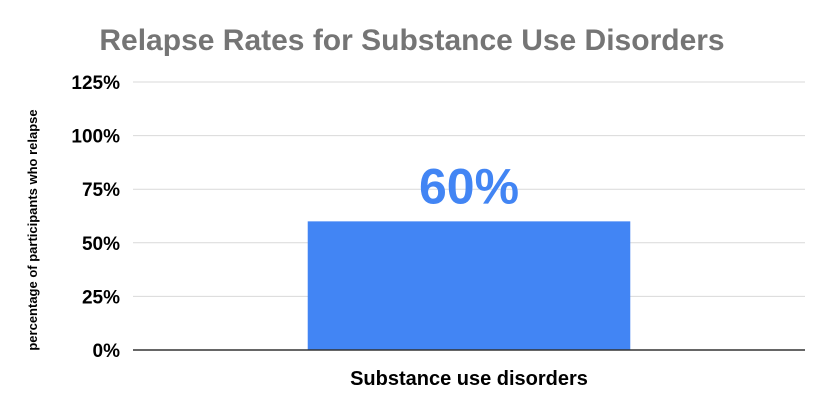 The width and height of the screenshot is (826, 411). What do you see at coordinates (101, 190) in the screenshot?
I see `y-tick-label: 75%` at bounding box center [101, 190].